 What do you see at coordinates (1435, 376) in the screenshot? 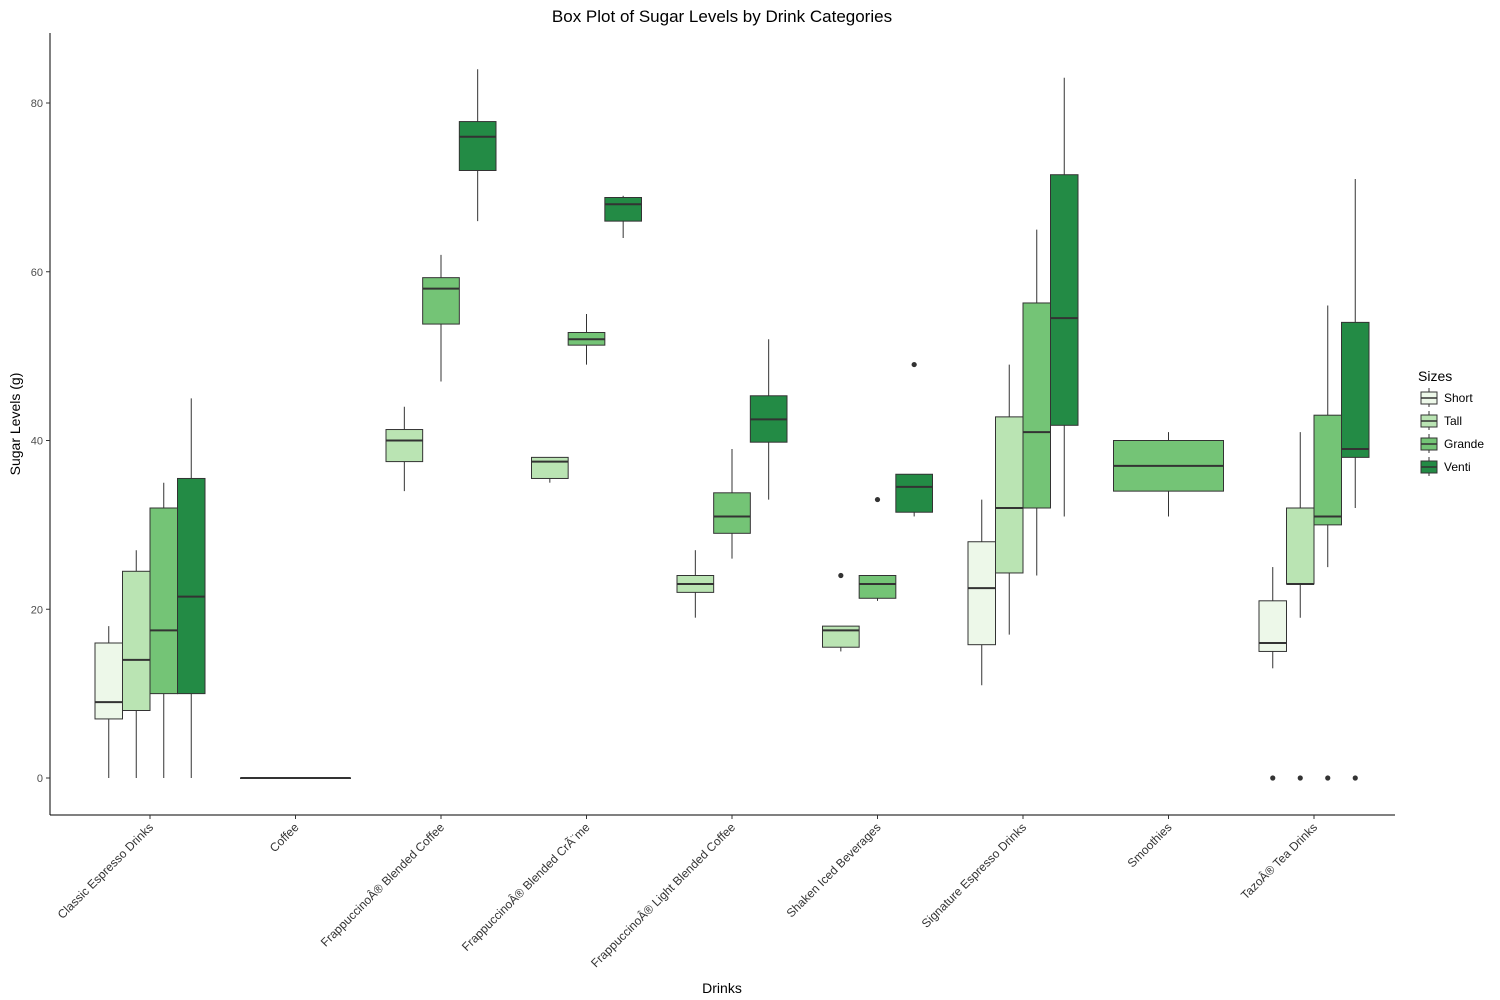
I see `legend-title: Sizes` at bounding box center [1435, 376].